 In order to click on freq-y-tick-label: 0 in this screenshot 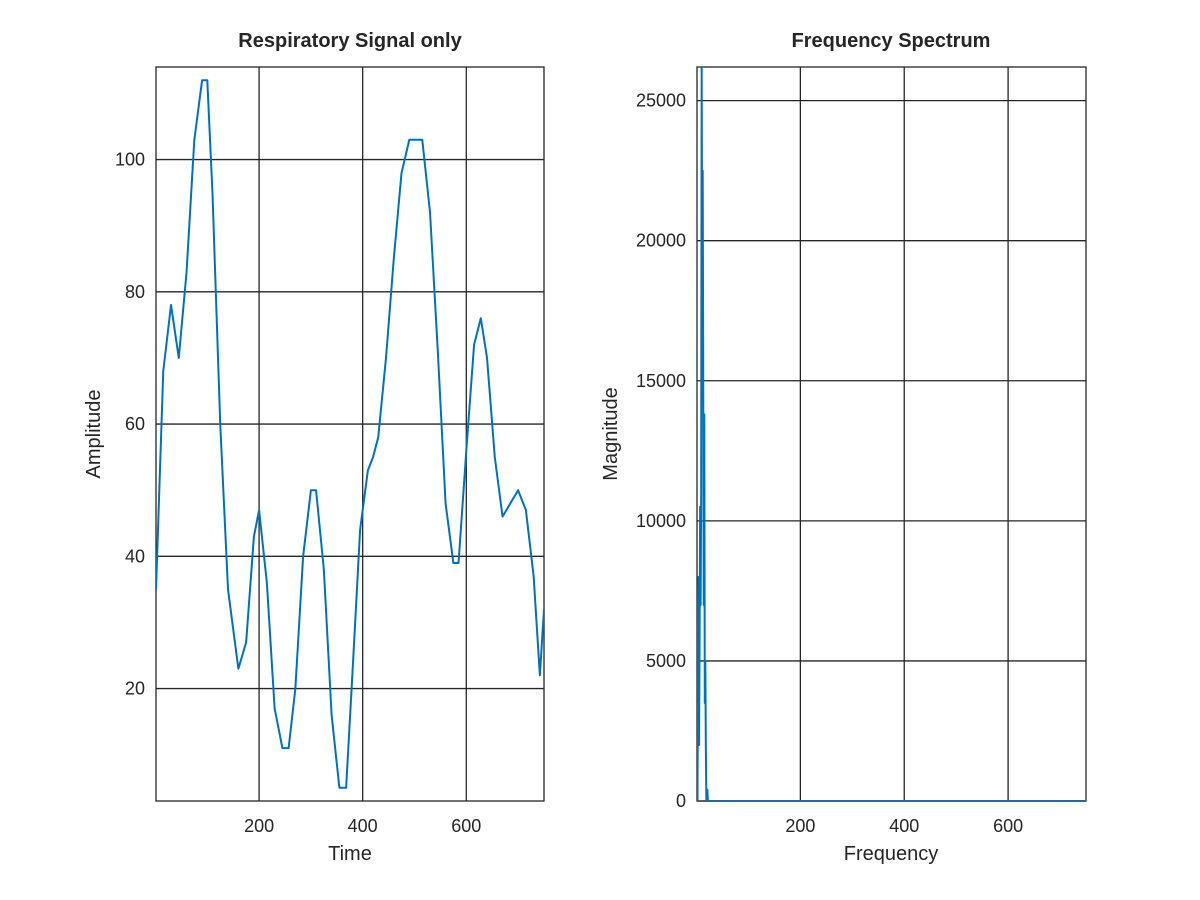, I will do `click(681, 801)`.